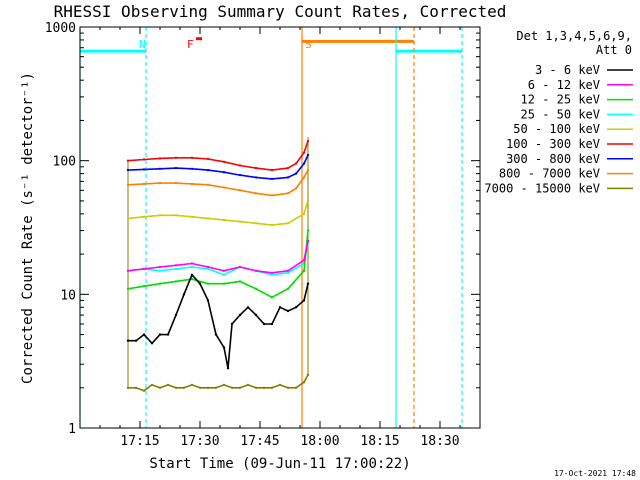 This screenshot has height=480, width=640. I want to click on series-line-300-800-kev, so click(218, 167).